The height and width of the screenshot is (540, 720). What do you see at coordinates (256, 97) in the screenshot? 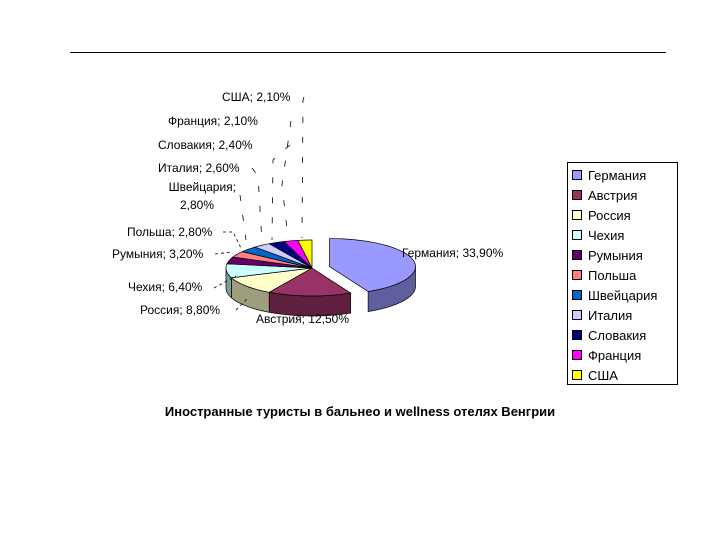
I see `data-label-11: США; 2,10%` at bounding box center [256, 97].